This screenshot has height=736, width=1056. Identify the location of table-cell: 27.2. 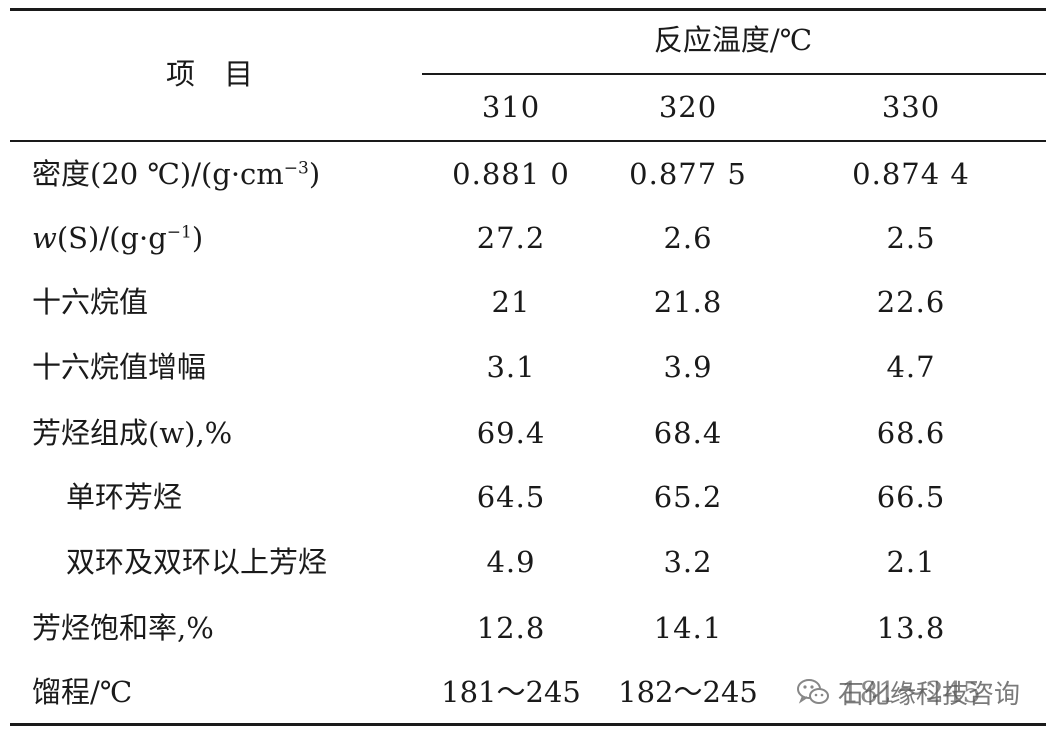
(511, 238).